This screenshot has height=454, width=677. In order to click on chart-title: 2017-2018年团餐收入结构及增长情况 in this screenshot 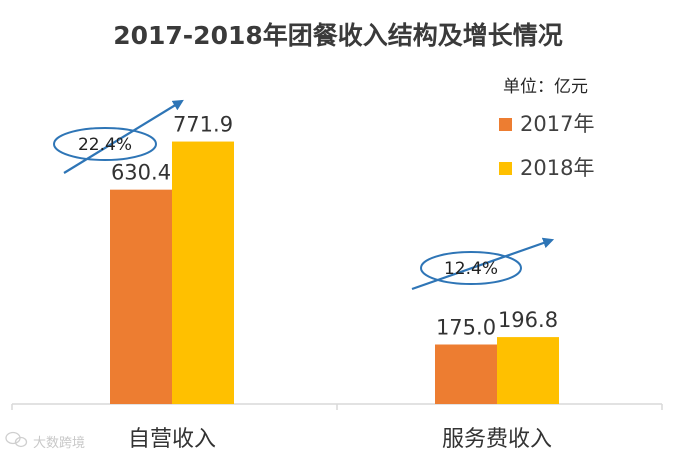, I will do `click(338, 35)`.